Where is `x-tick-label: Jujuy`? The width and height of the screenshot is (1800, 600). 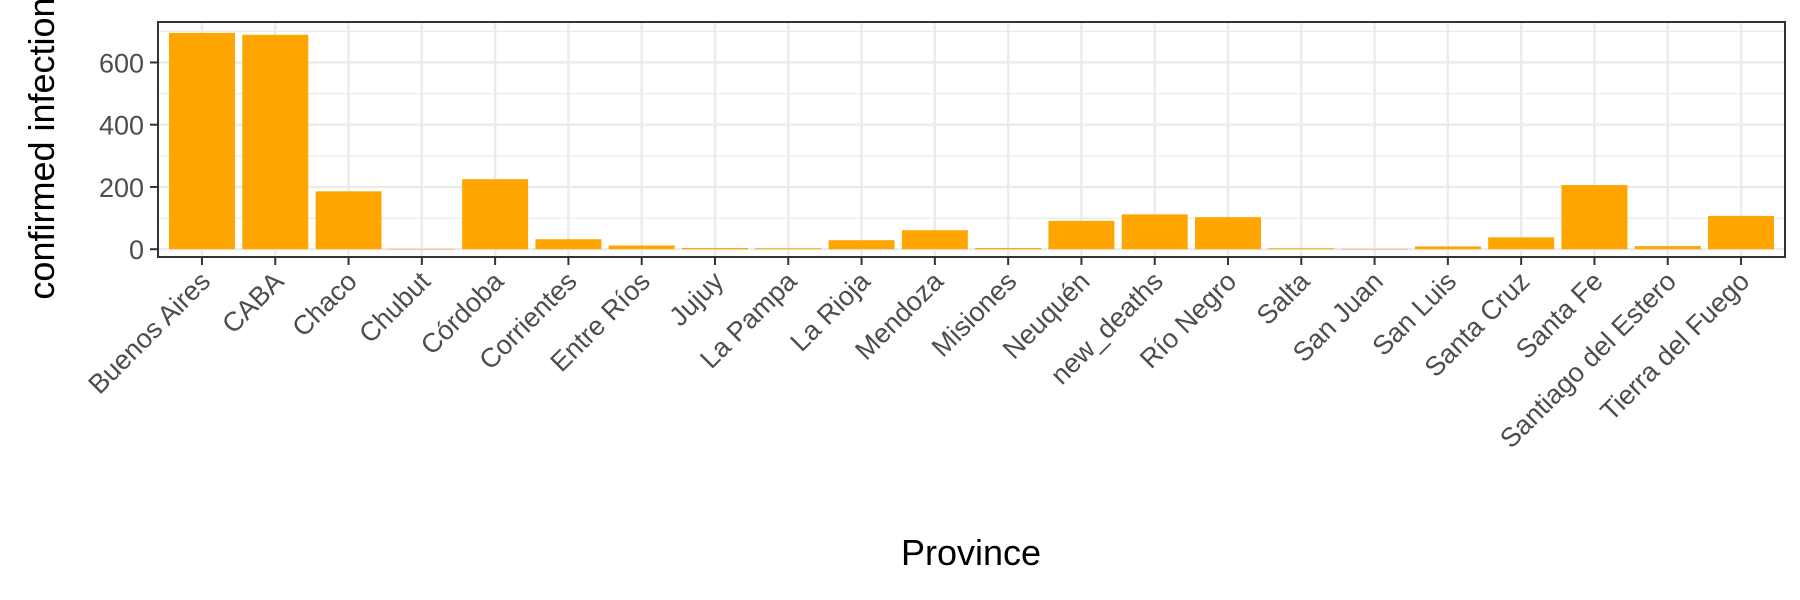 x-tick-label: Jujuy is located at coordinates (696, 299).